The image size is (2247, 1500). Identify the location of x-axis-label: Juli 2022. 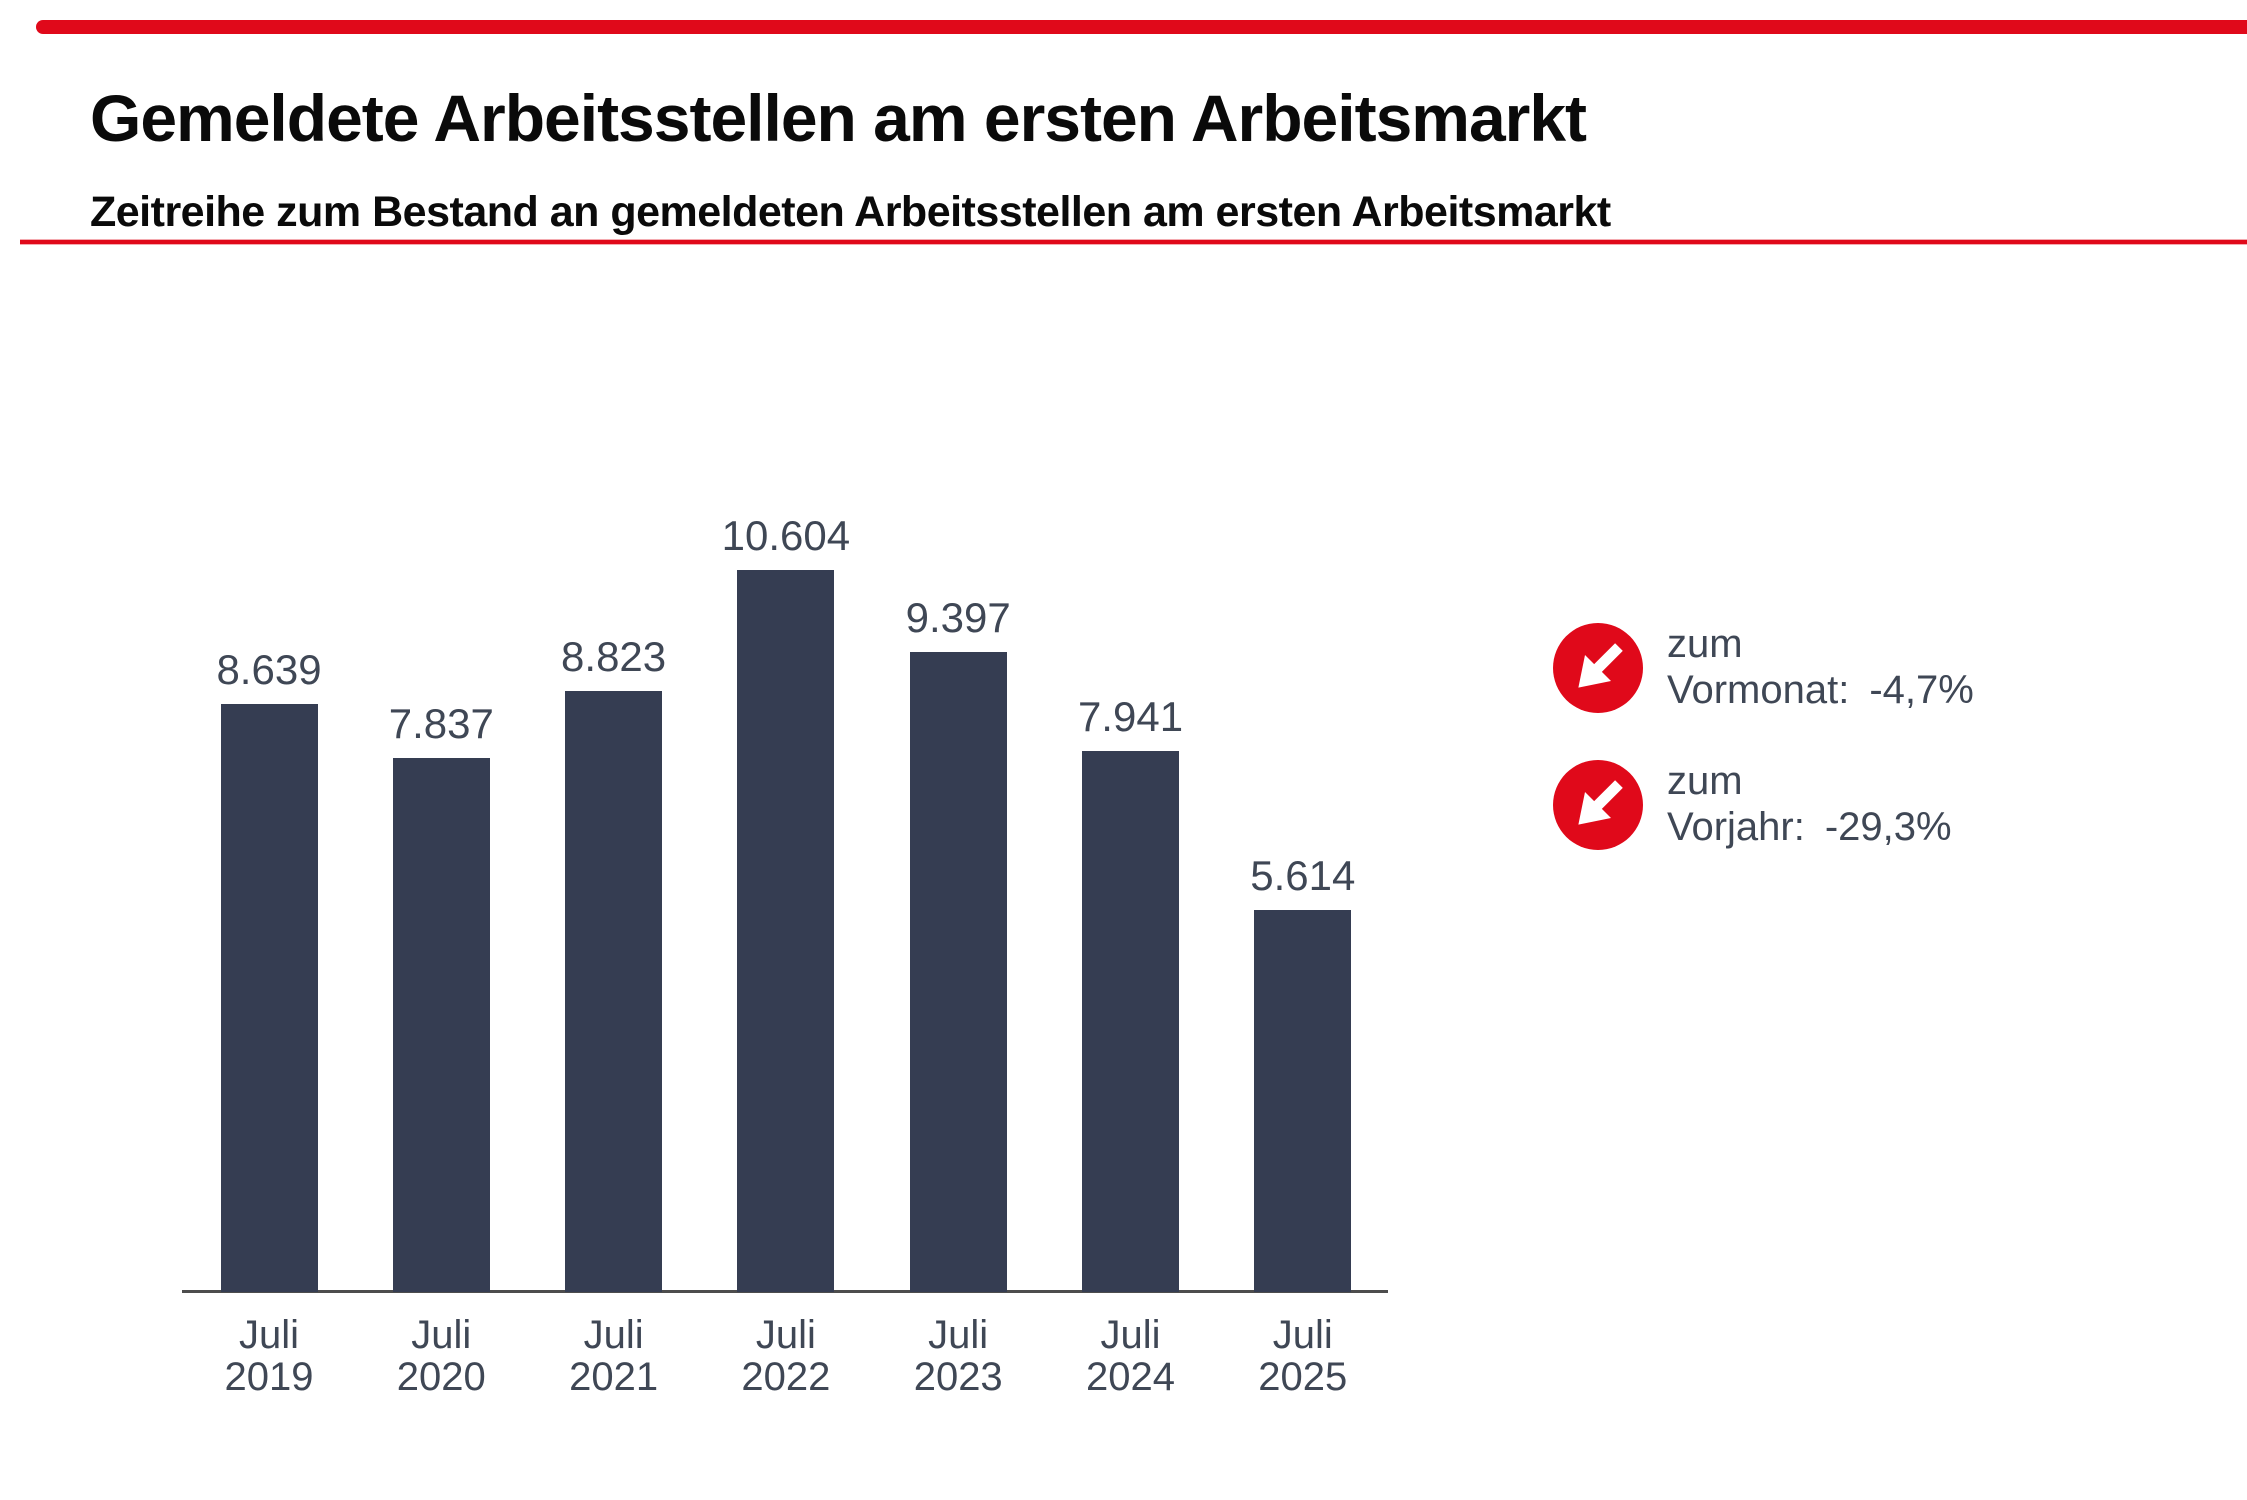
(786, 1356).